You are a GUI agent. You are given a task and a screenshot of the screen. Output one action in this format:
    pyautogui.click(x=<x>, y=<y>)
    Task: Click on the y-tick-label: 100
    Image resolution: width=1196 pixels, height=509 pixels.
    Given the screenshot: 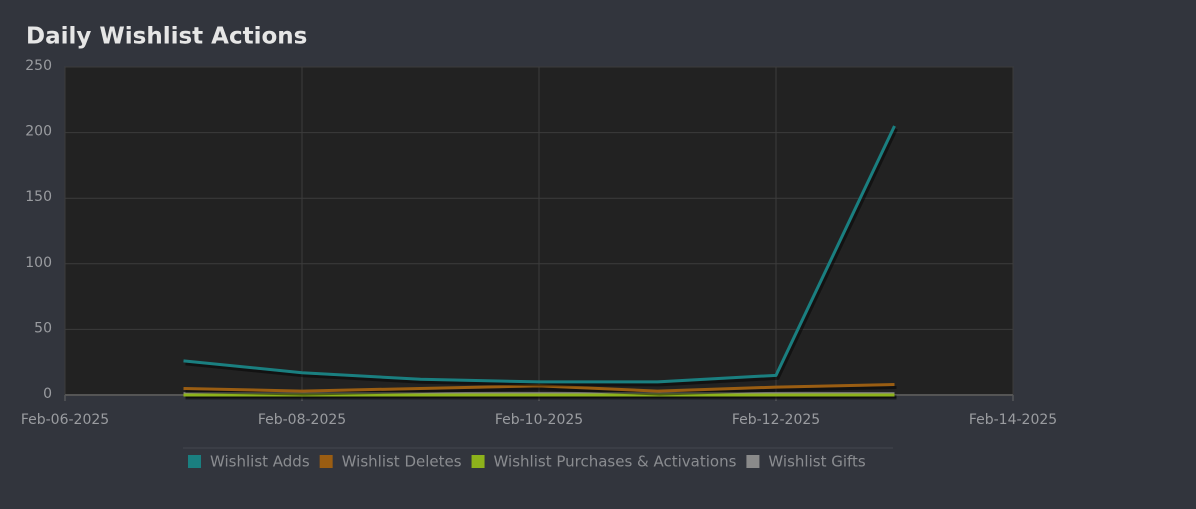 What is the action you would take?
    pyautogui.click(x=38, y=263)
    